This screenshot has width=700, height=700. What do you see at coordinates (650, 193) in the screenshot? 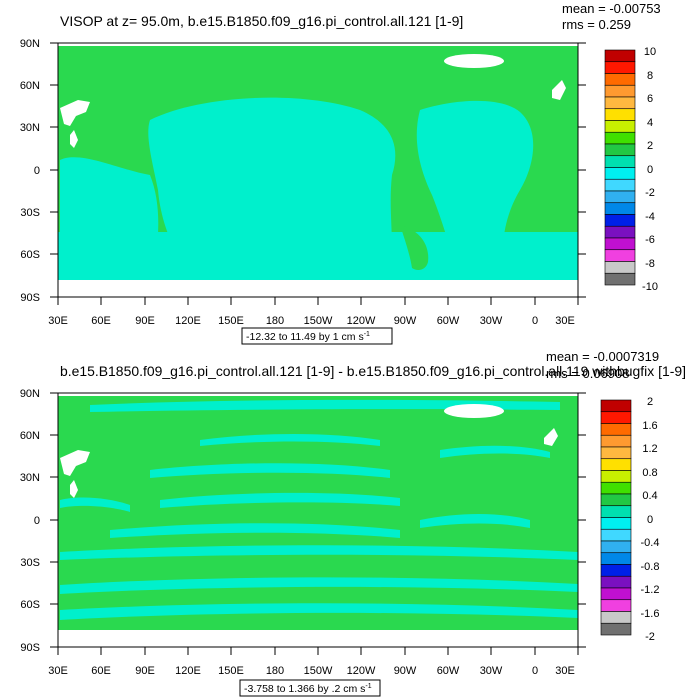
I see `colorbar-label: -2` at bounding box center [650, 193].